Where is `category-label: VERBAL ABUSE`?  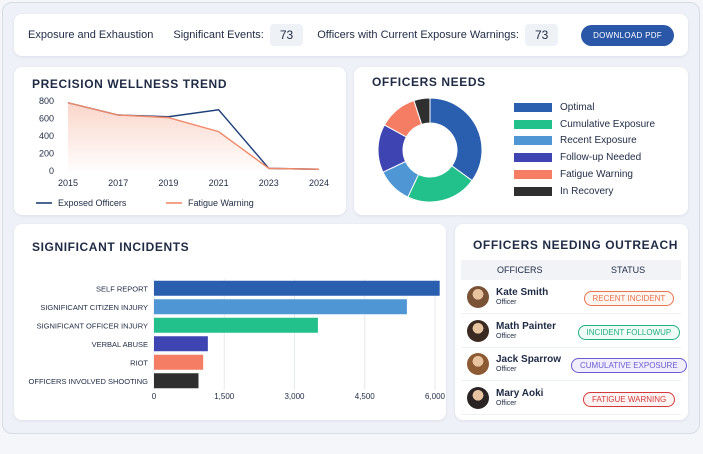
category-label: VERBAL ABUSE is located at coordinates (120, 344).